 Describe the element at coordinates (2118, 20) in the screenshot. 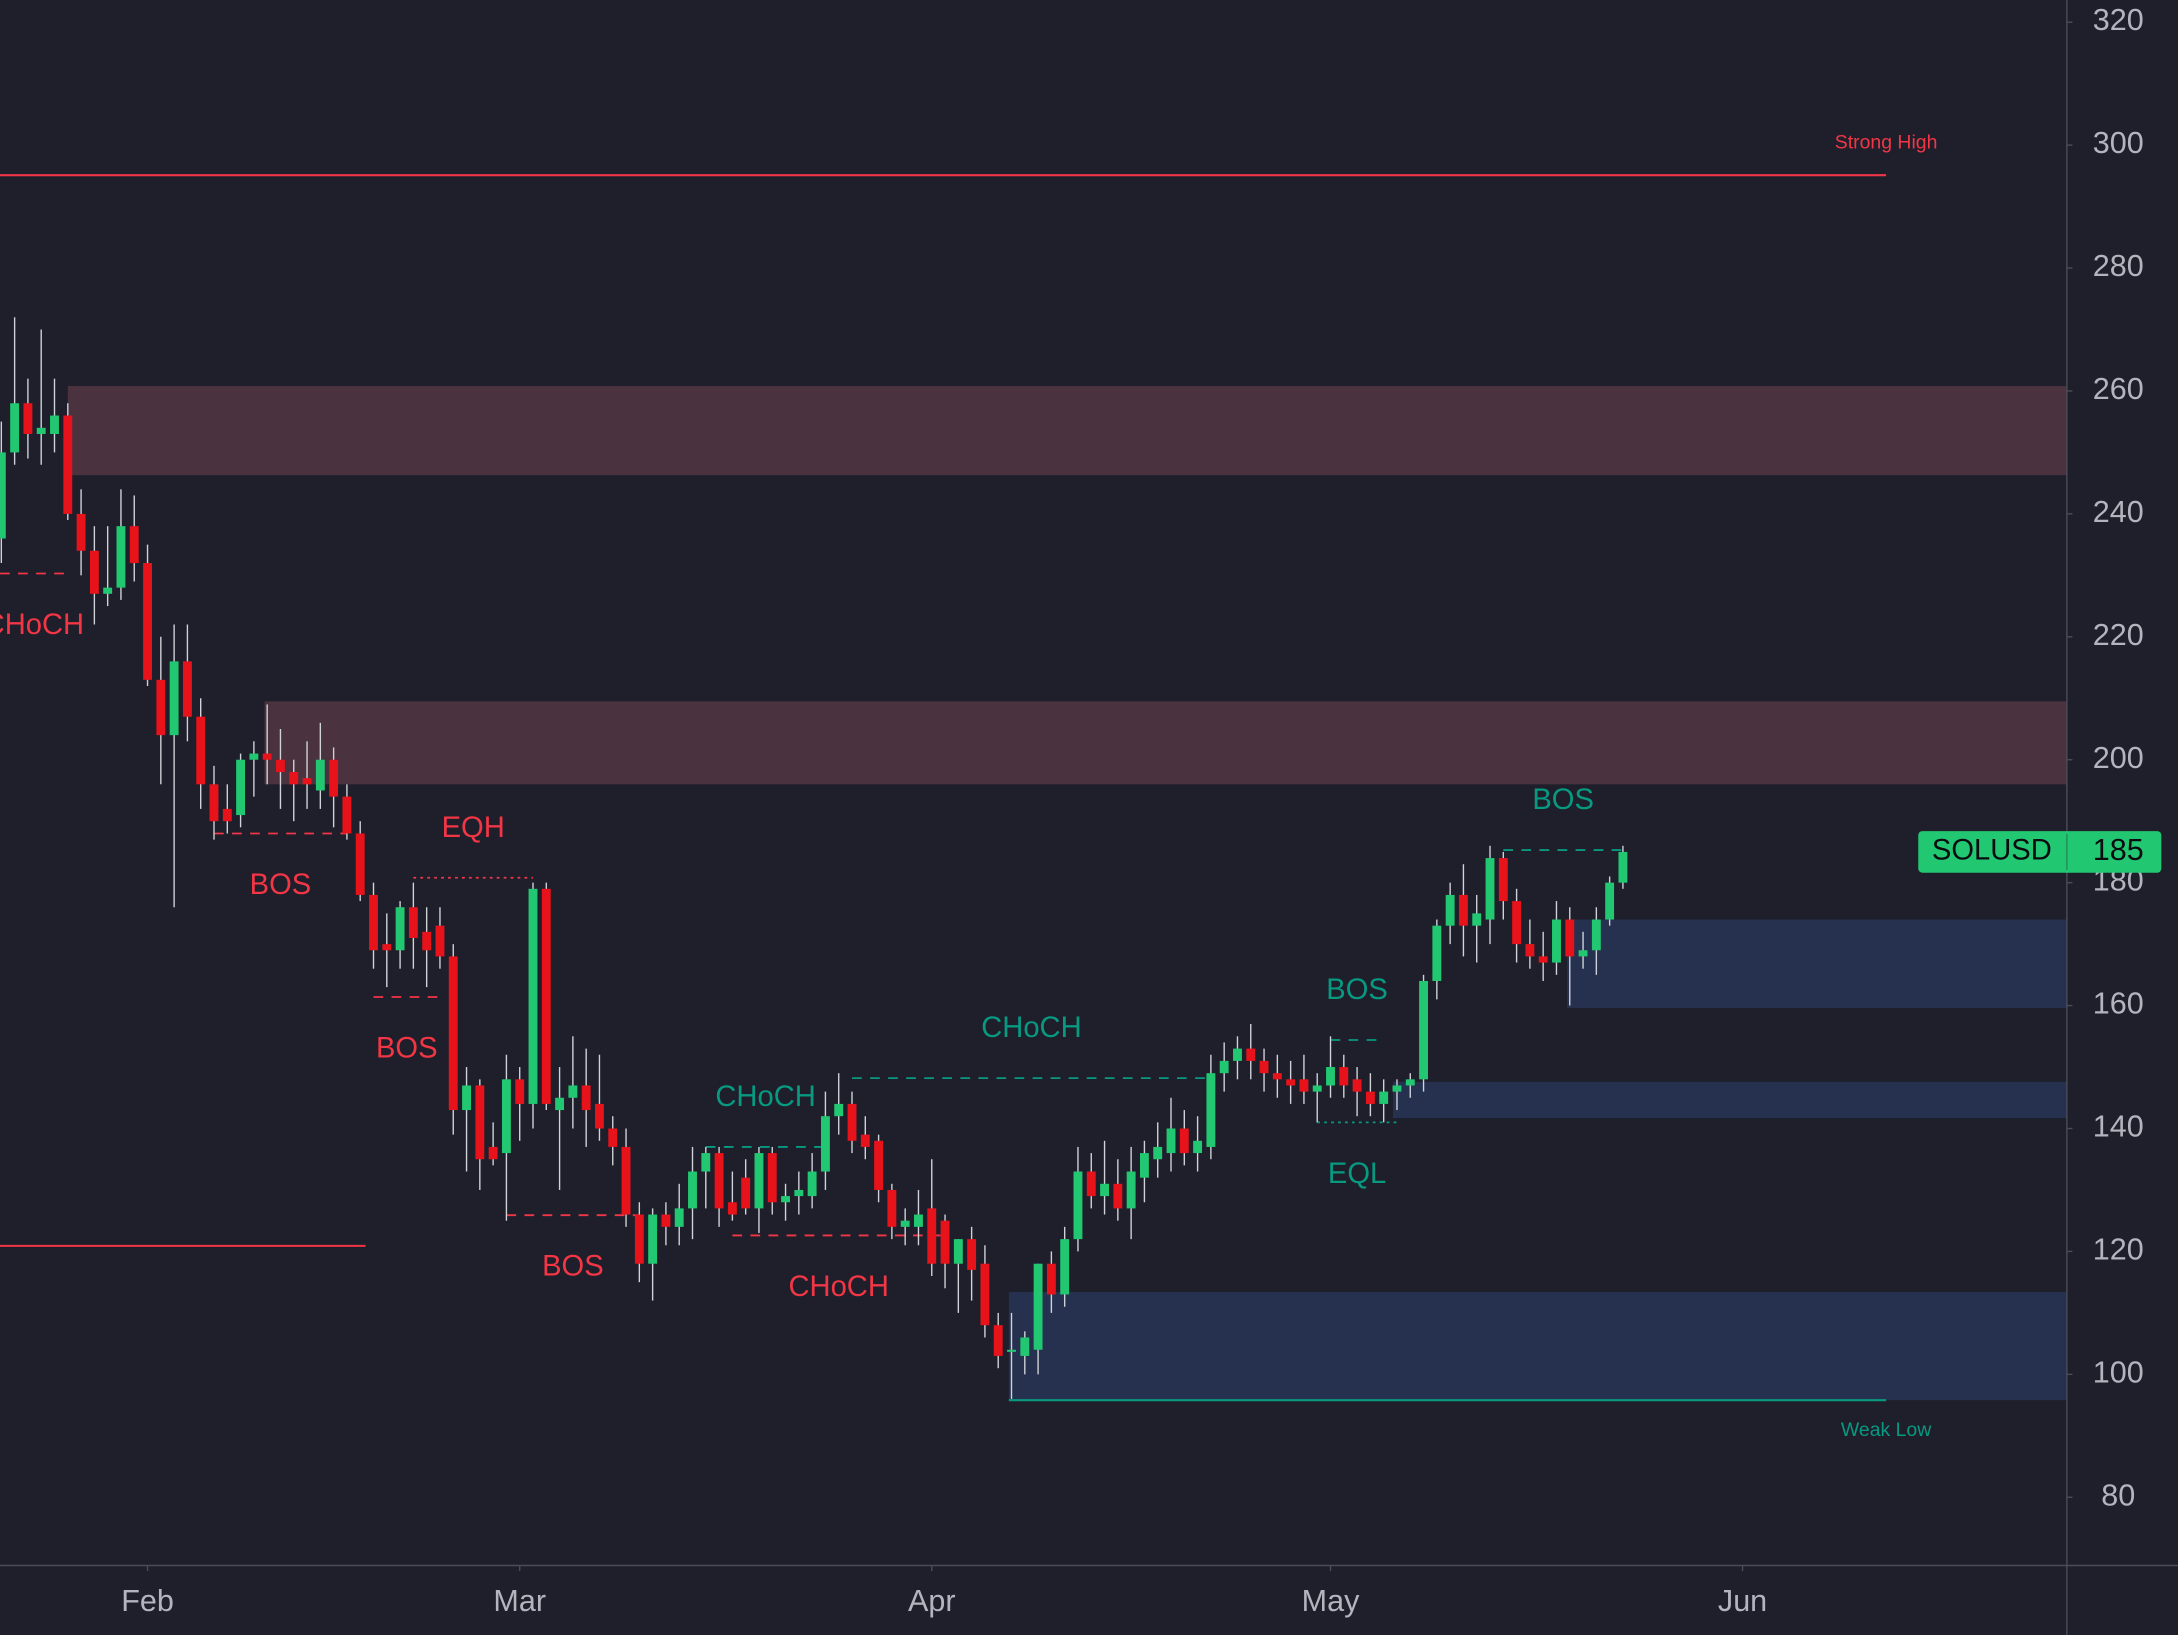

I see `y-tick-label: 320` at that location.